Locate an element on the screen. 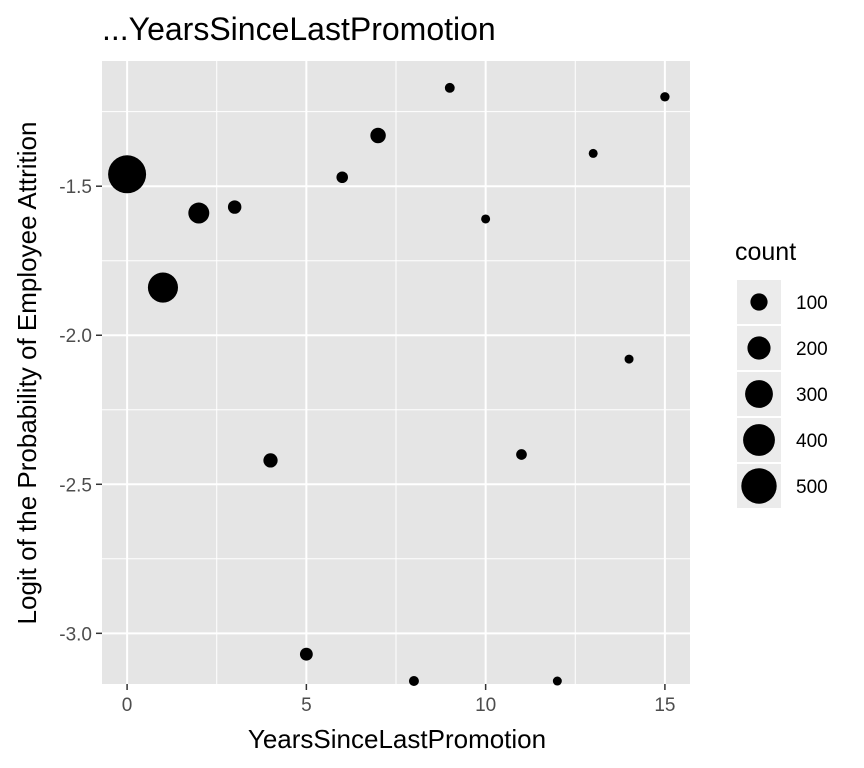 The image size is (864, 768). size-legend: count 100 200 300 400 500 is located at coordinates (781, 373).